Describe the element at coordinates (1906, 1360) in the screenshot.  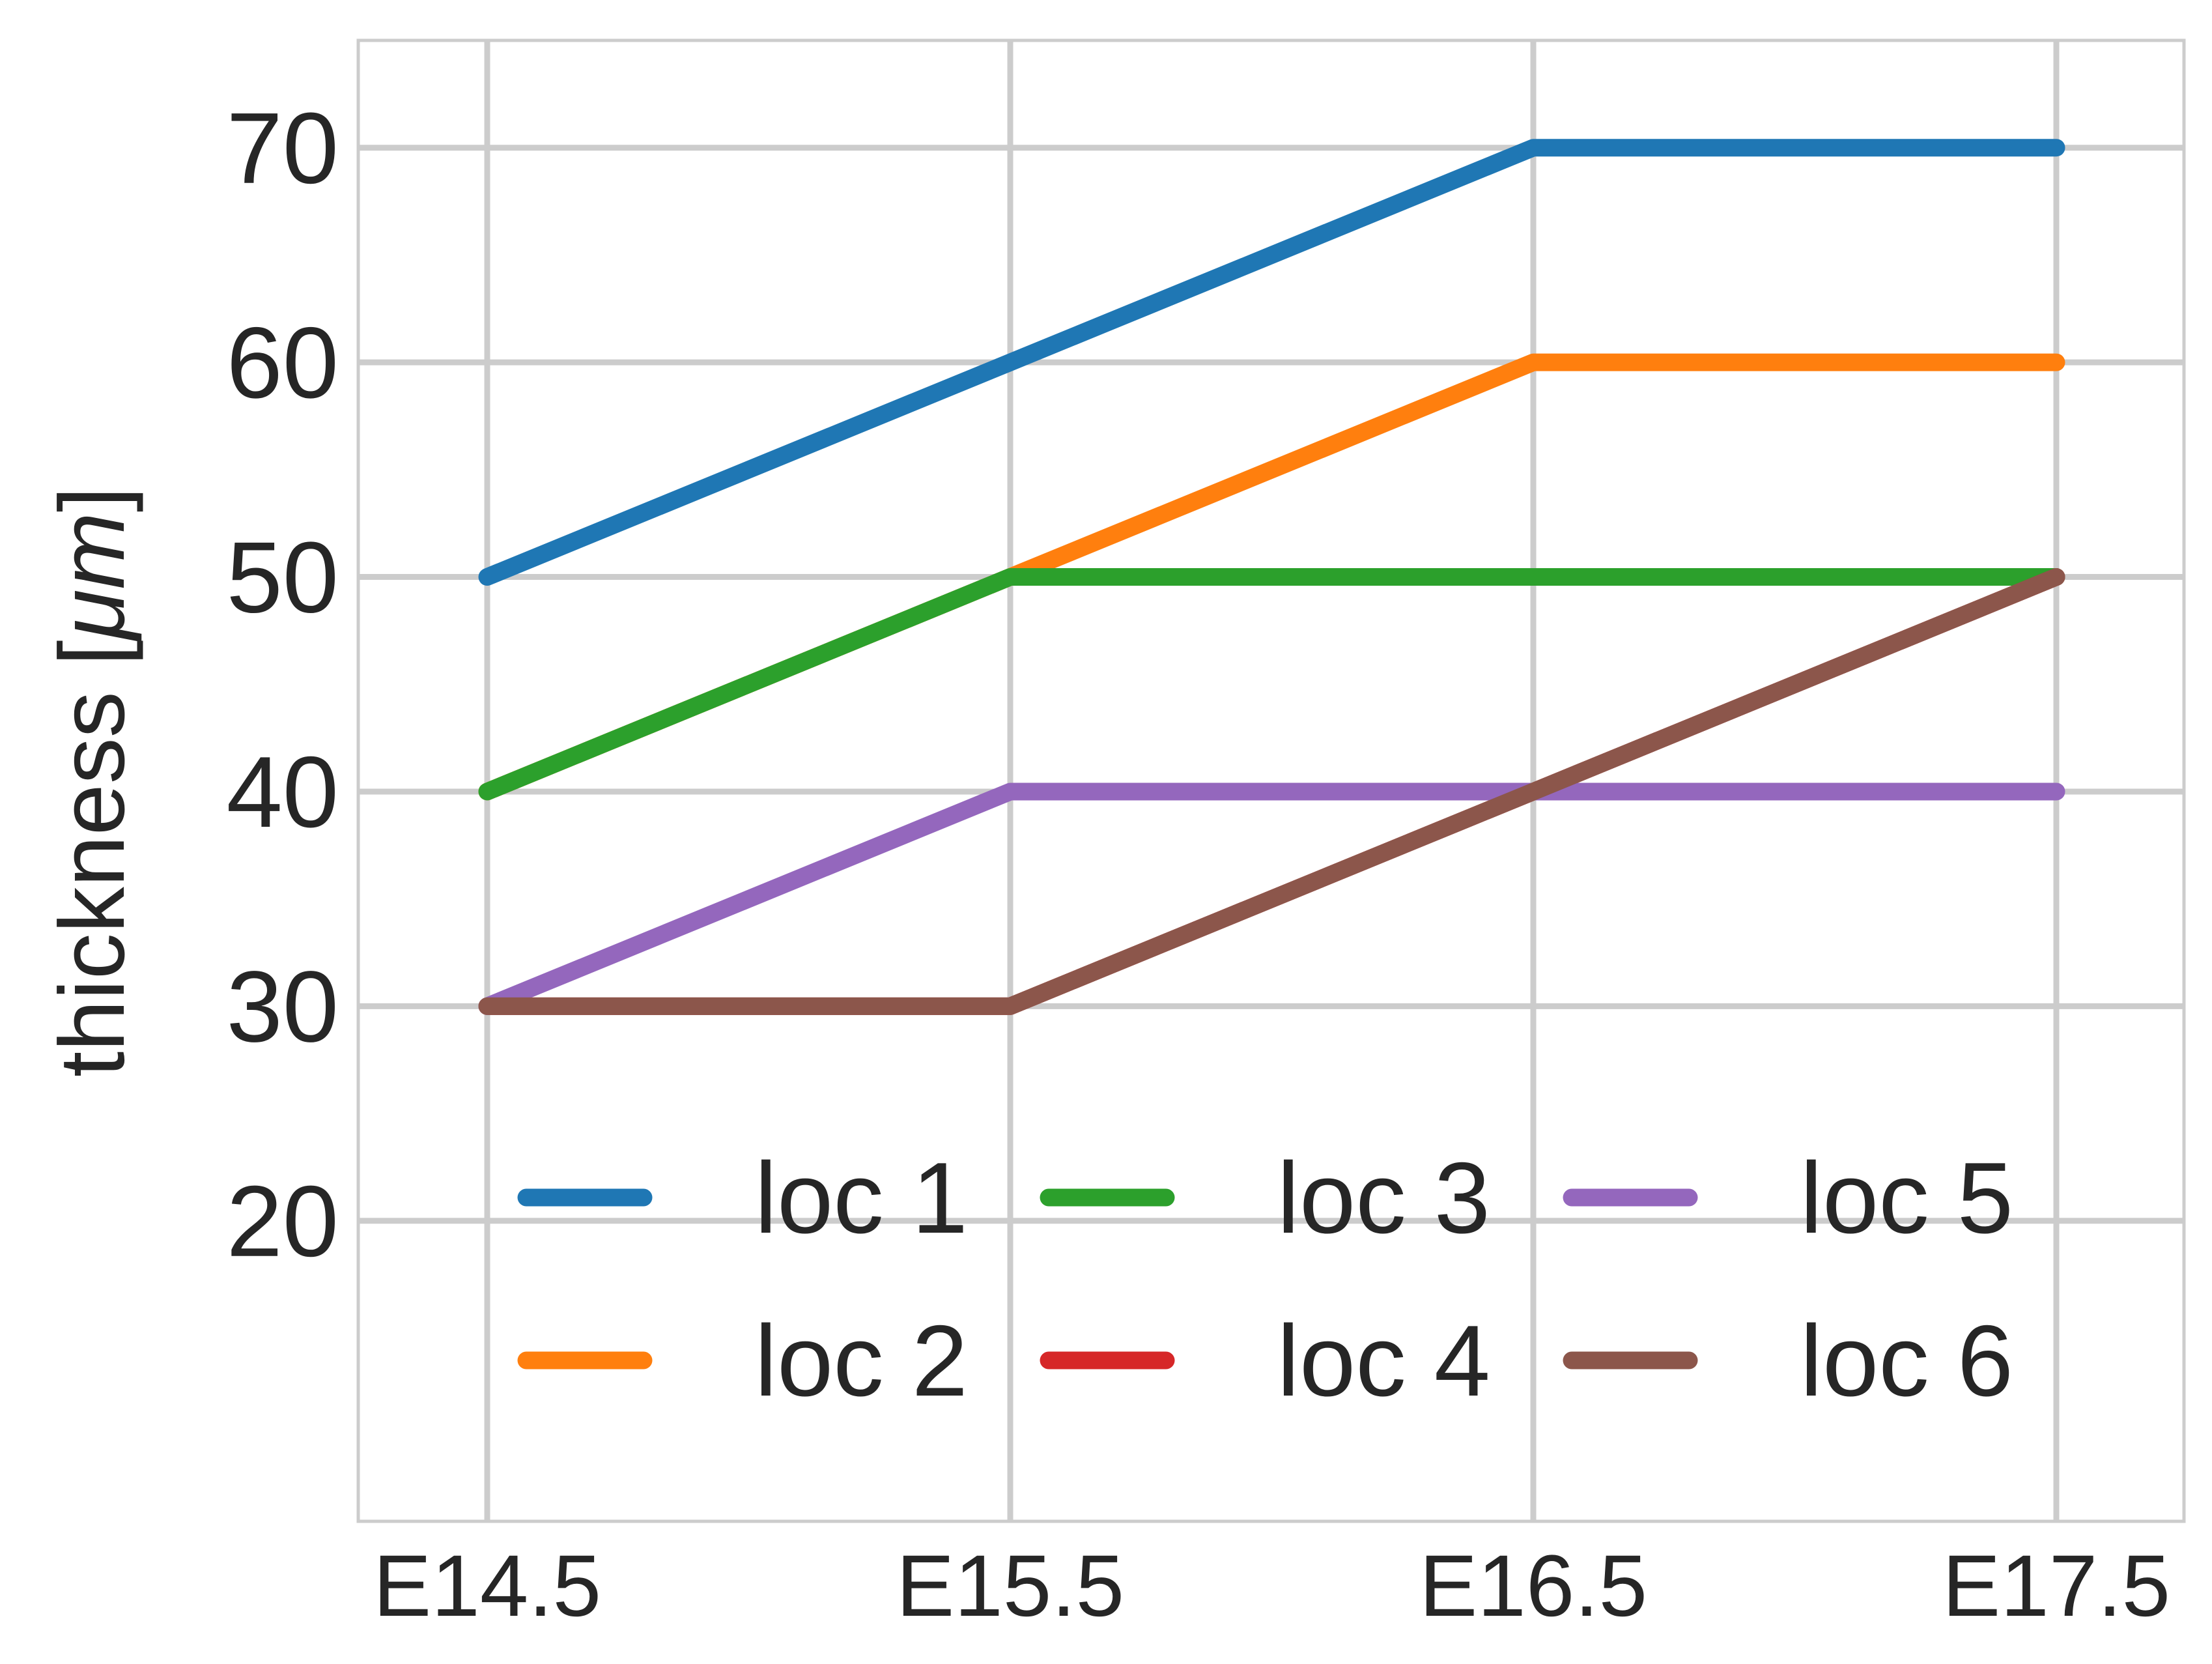
I see `legend-label: loc 6` at that location.